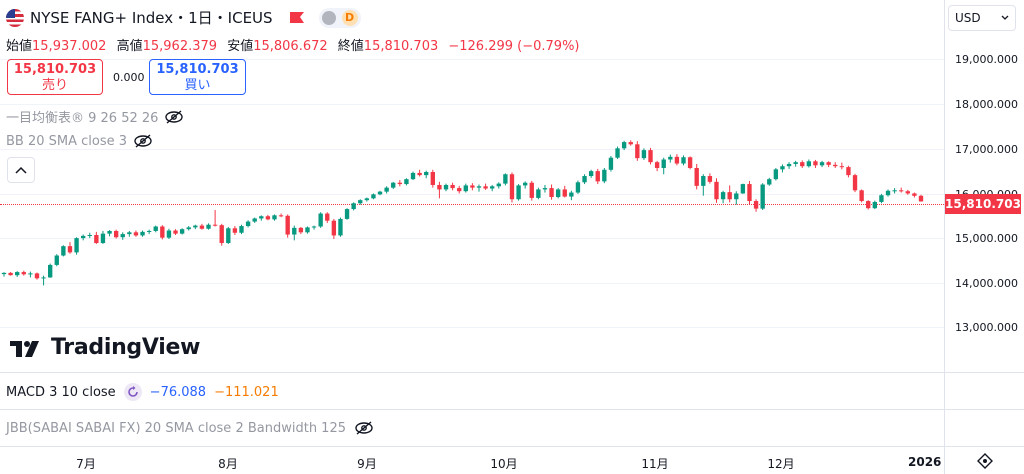 This screenshot has width=1024, height=474. What do you see at coordinates (142, 392) in the screenshot?
I see `macd-indicator: MACD 3 10 close −76.088 −111.021` at bounding box center [142, 392].